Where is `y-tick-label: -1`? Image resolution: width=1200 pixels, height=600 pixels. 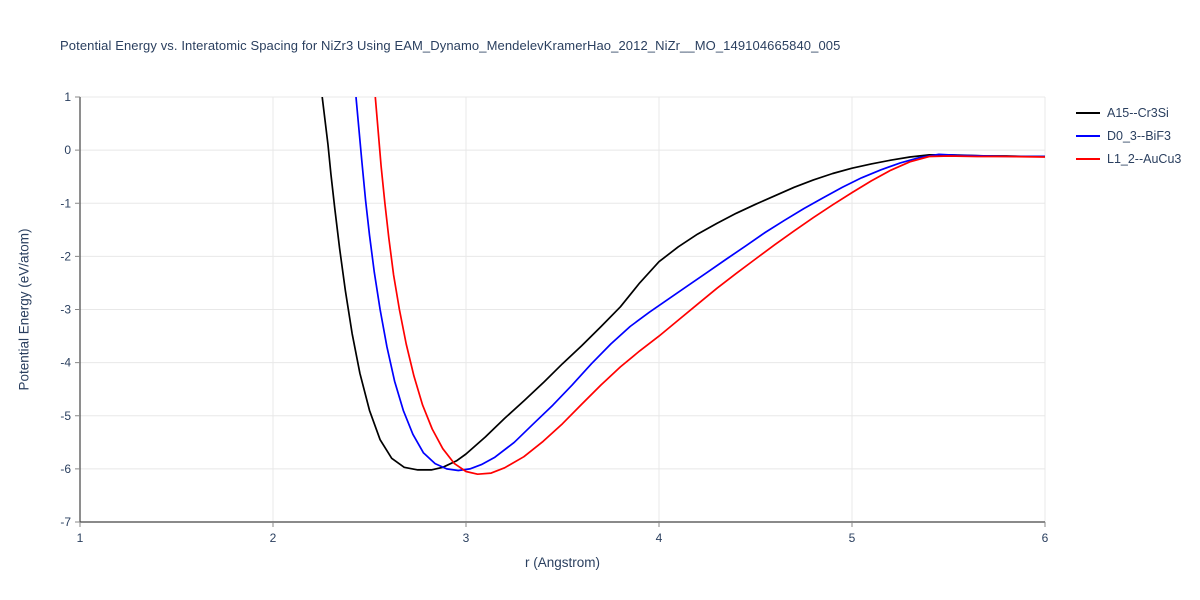 y-tick-label: -1 is located at coordinates (65, 203).